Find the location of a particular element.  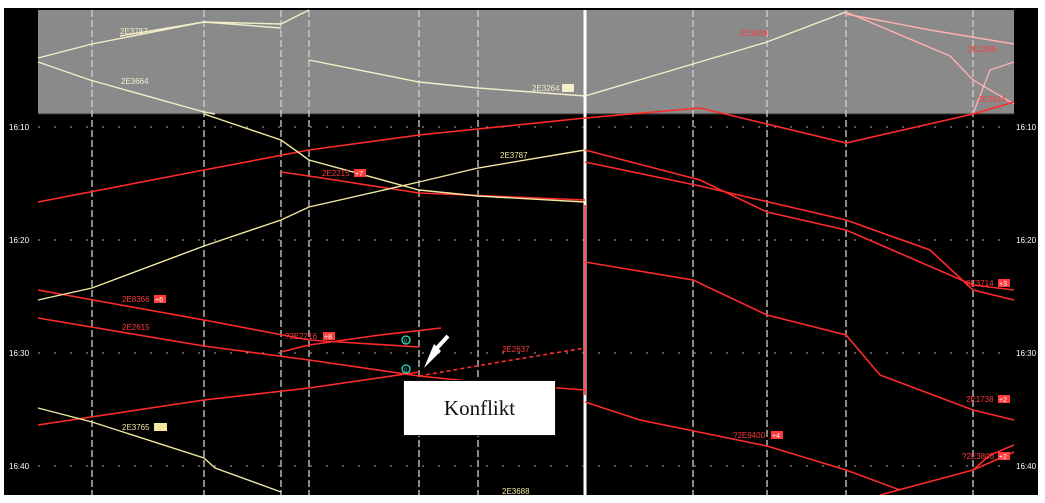

train-label: 2E3765 is located at coordinates (136, 427).